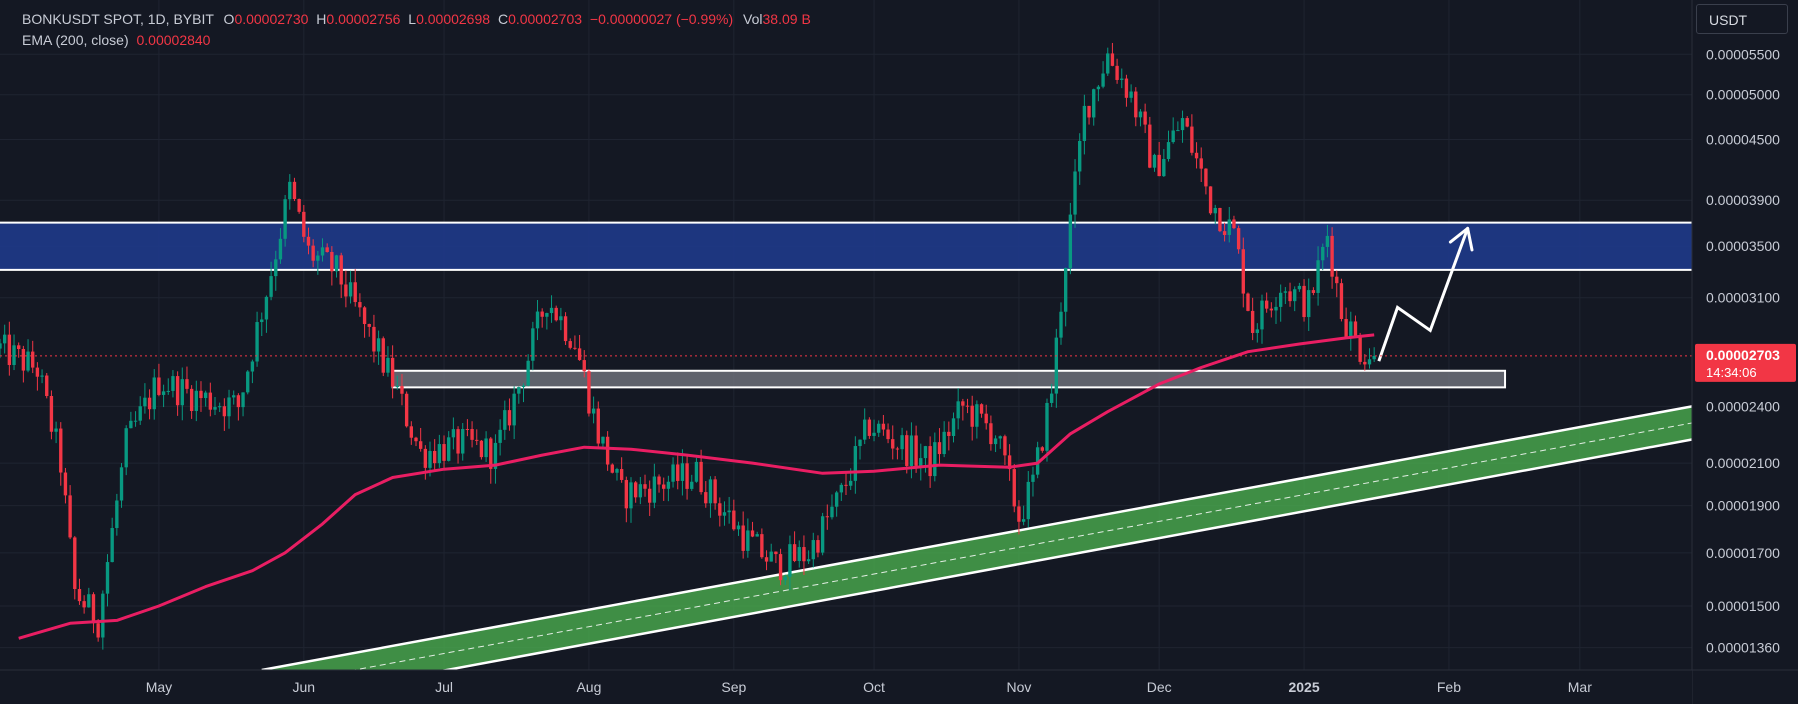 The height and width of the screenshot is (704, 1798). Describe the element at coordinates (1743, 406) in the screenshot. I see `y-tick-label: 0.00002400` at that location.